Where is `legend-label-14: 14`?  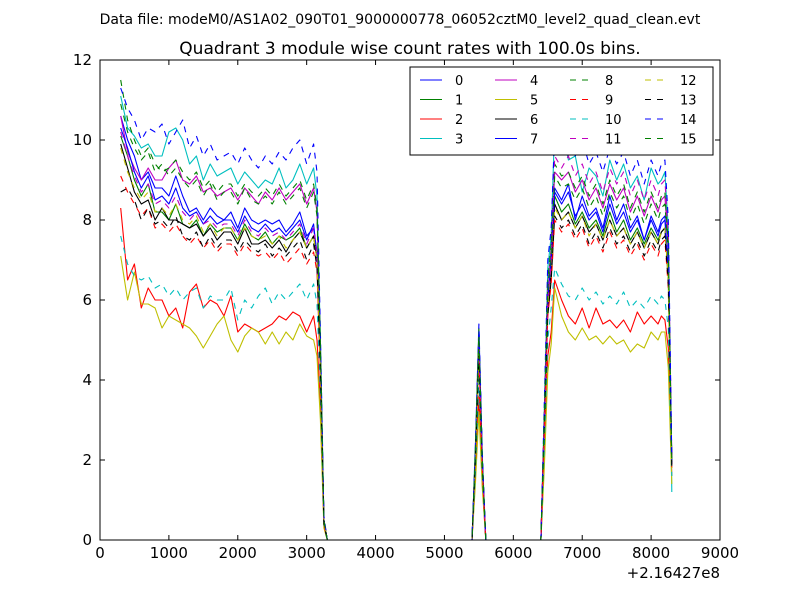 legend-label-14: 14 is located at coordinates (688, 120).